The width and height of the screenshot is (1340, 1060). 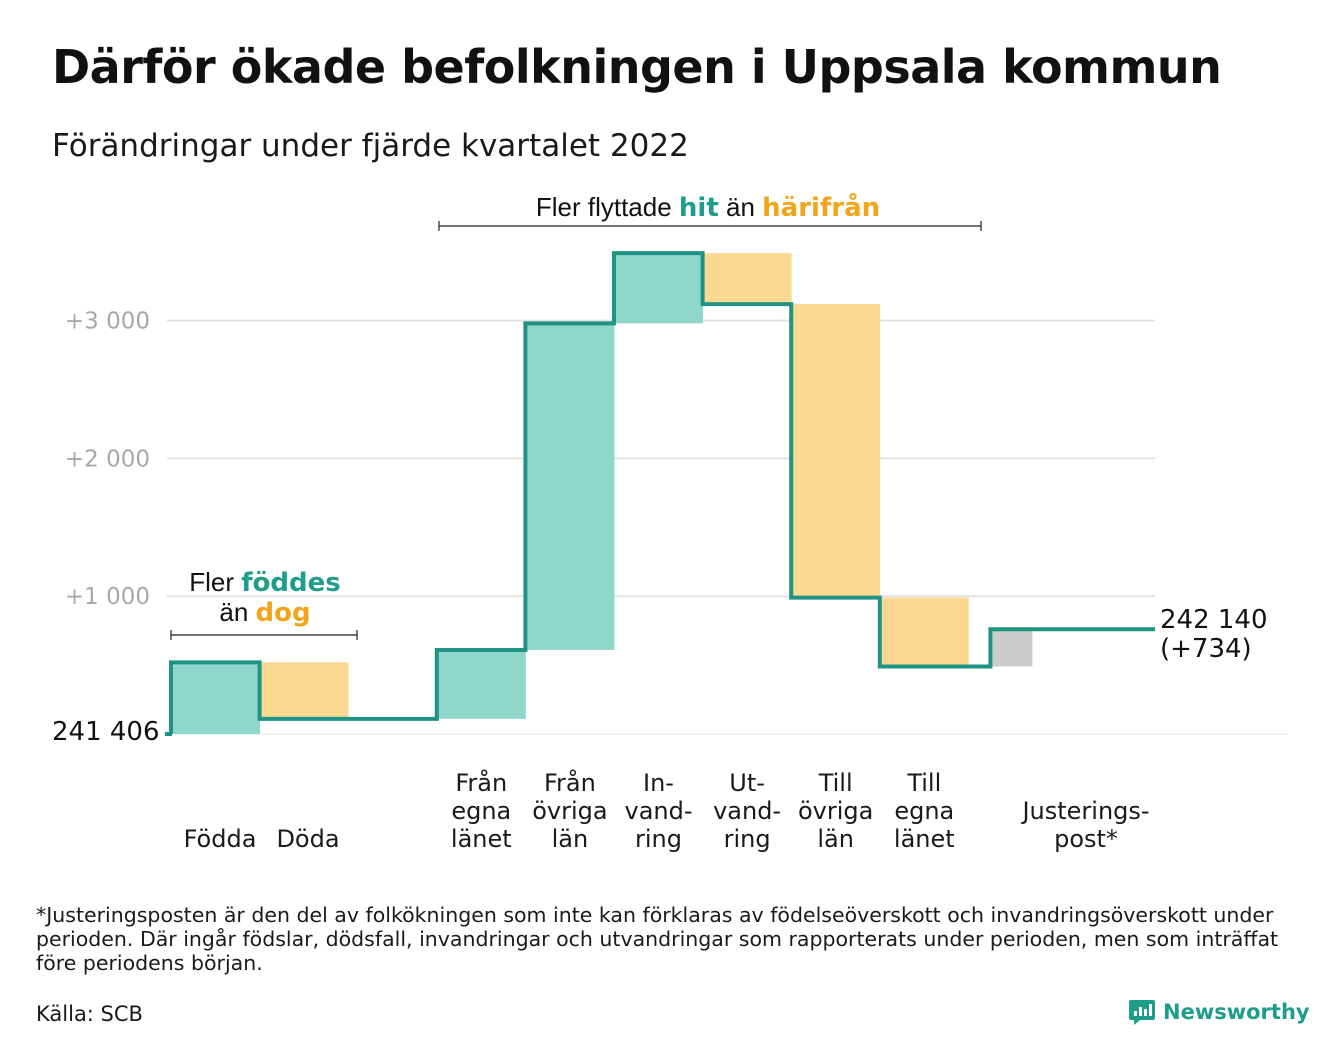 What do you see at coordinates (747, 279) in the screenshot?
I see `bar-ut-vandring` at bounding box center [747, 279].